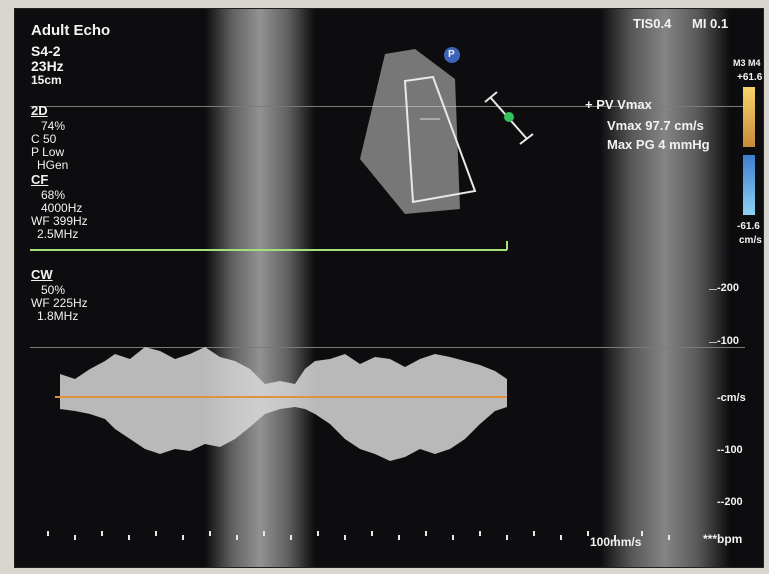  I want to click on probe-badge-circle, so click(452, 55).